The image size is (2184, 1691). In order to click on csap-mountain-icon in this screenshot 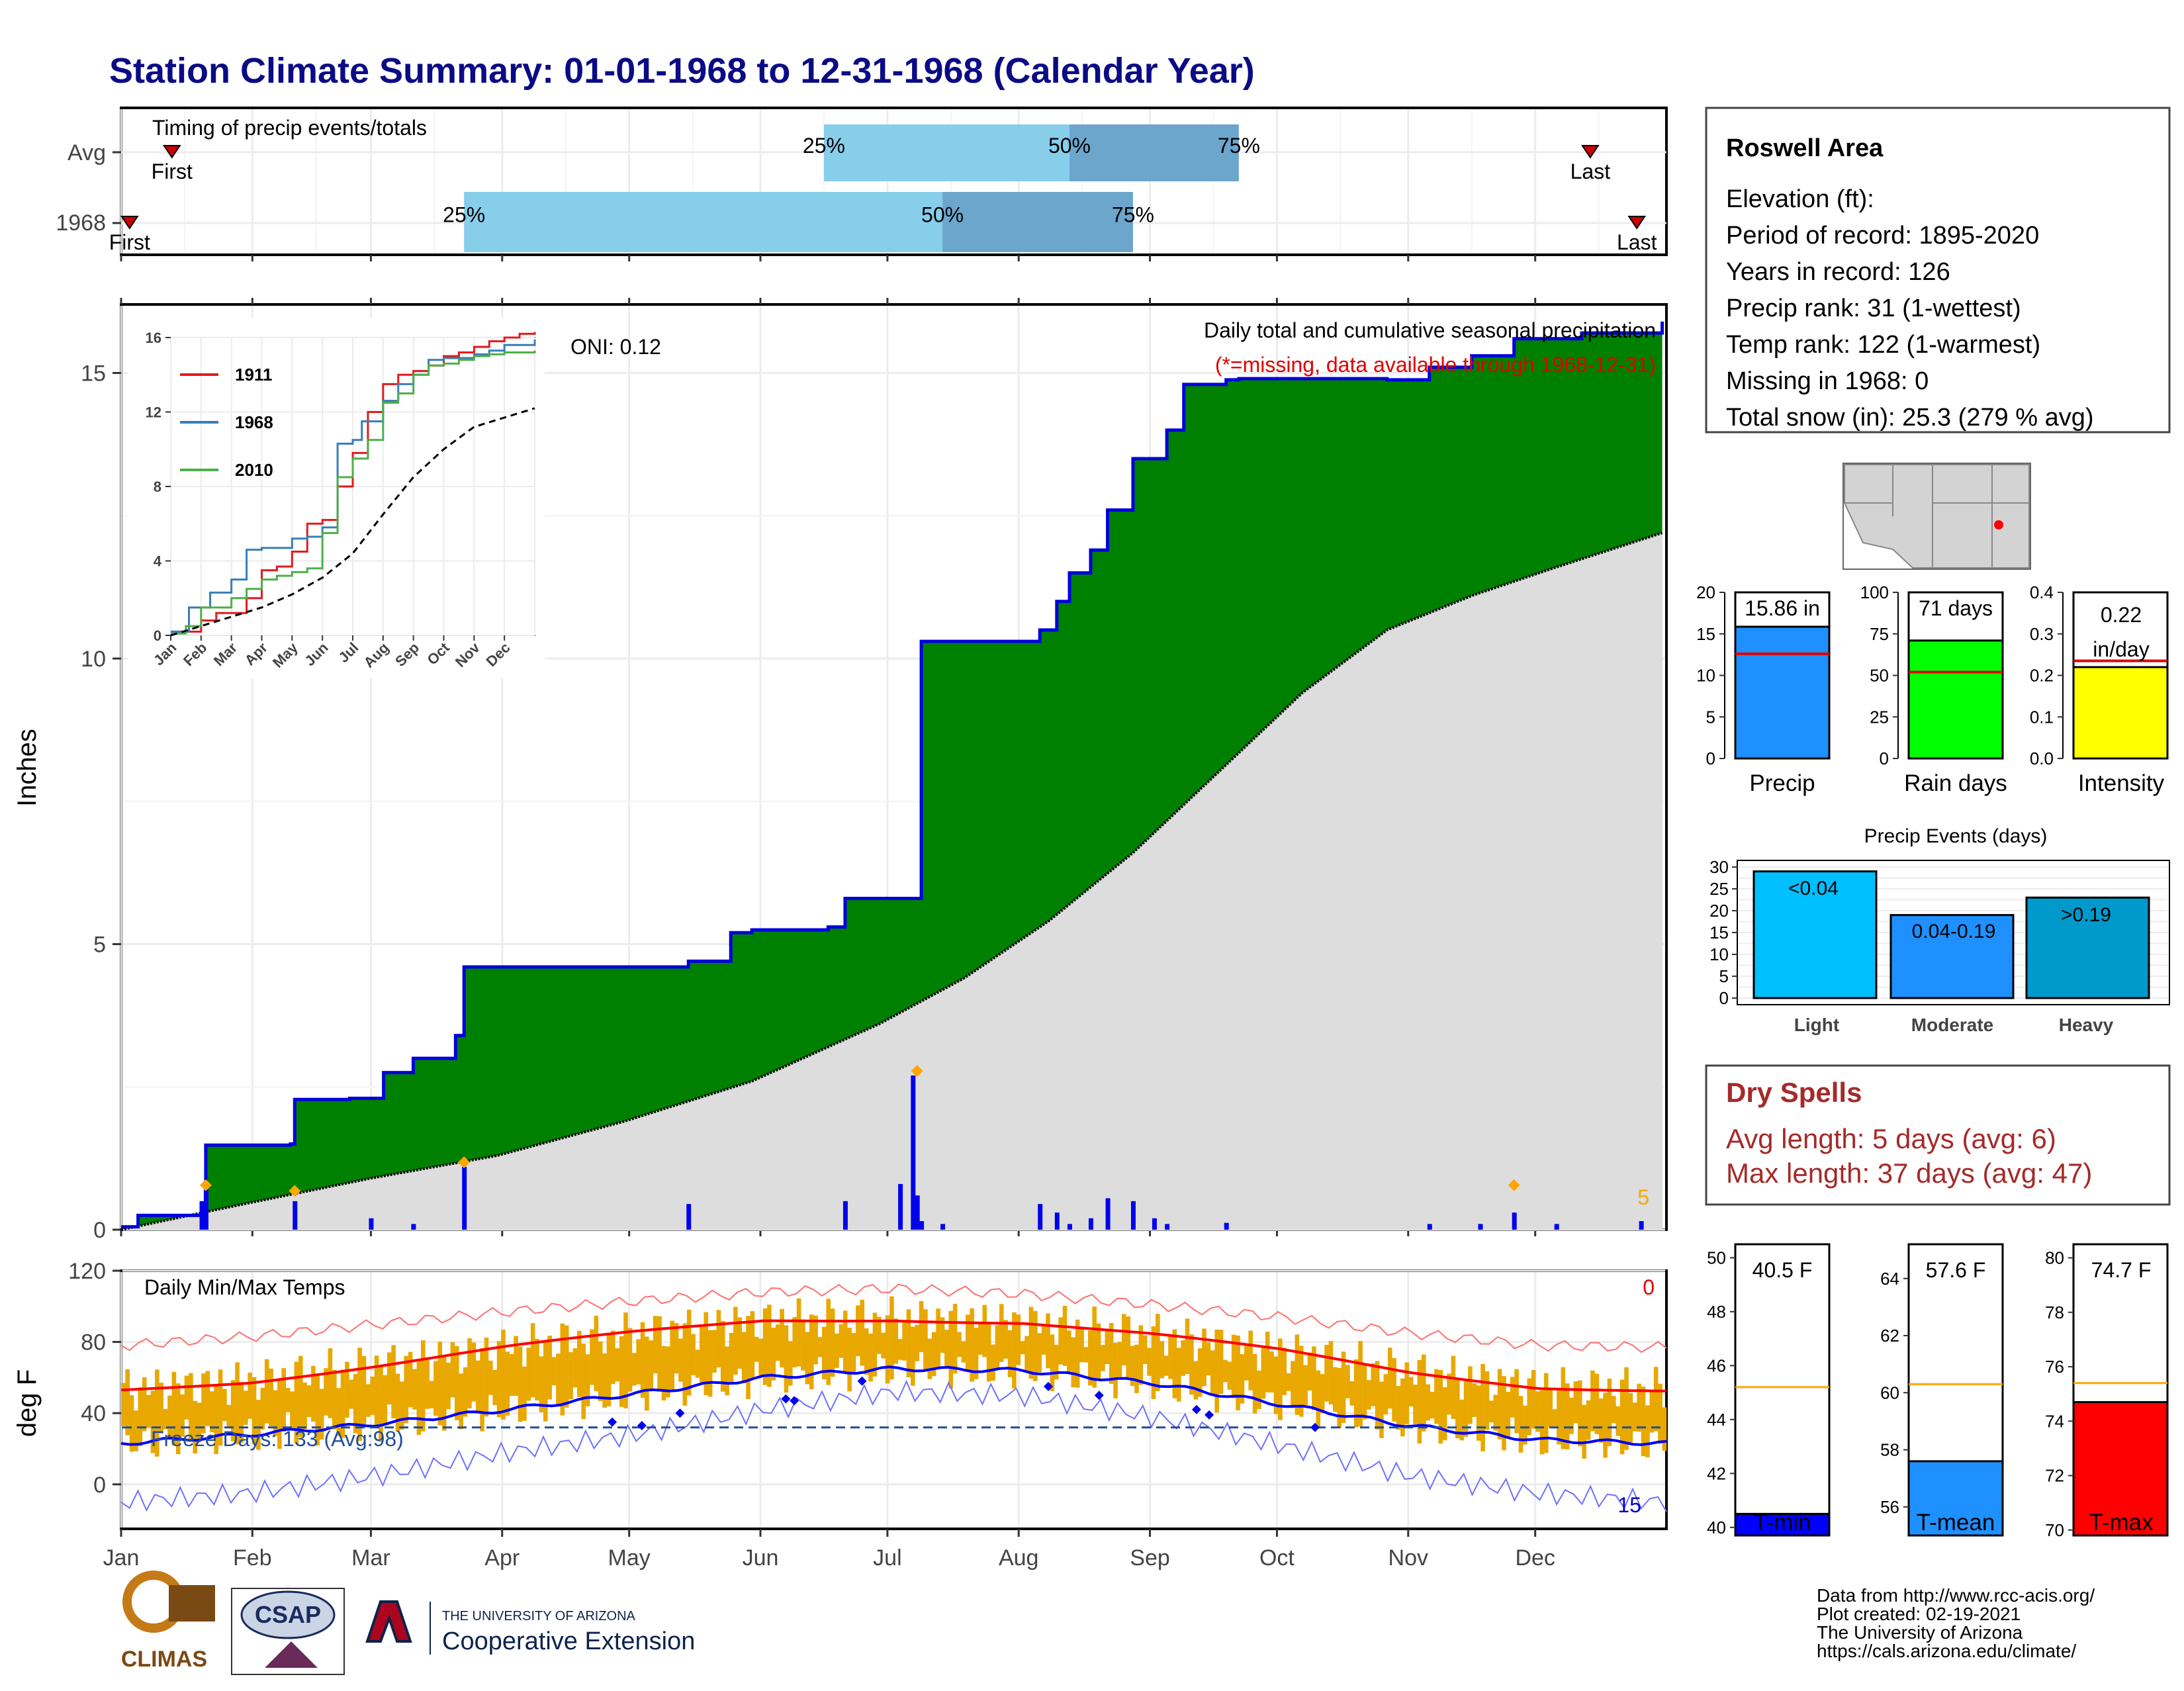, I will do `click(291, 1654)`.